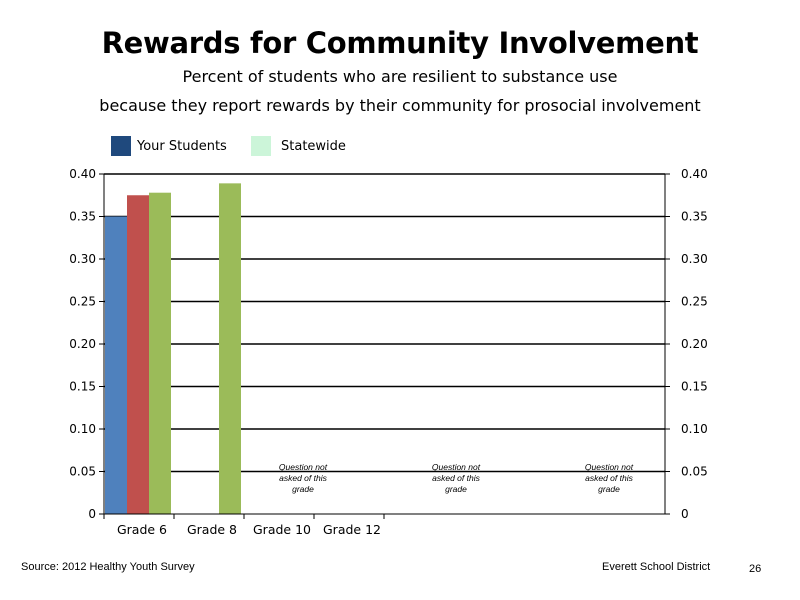  What do you see at coordinates (82, 259) in the screenshot?
I see `y-tick-label-left: 0.30` at bounding box center [82, 259].